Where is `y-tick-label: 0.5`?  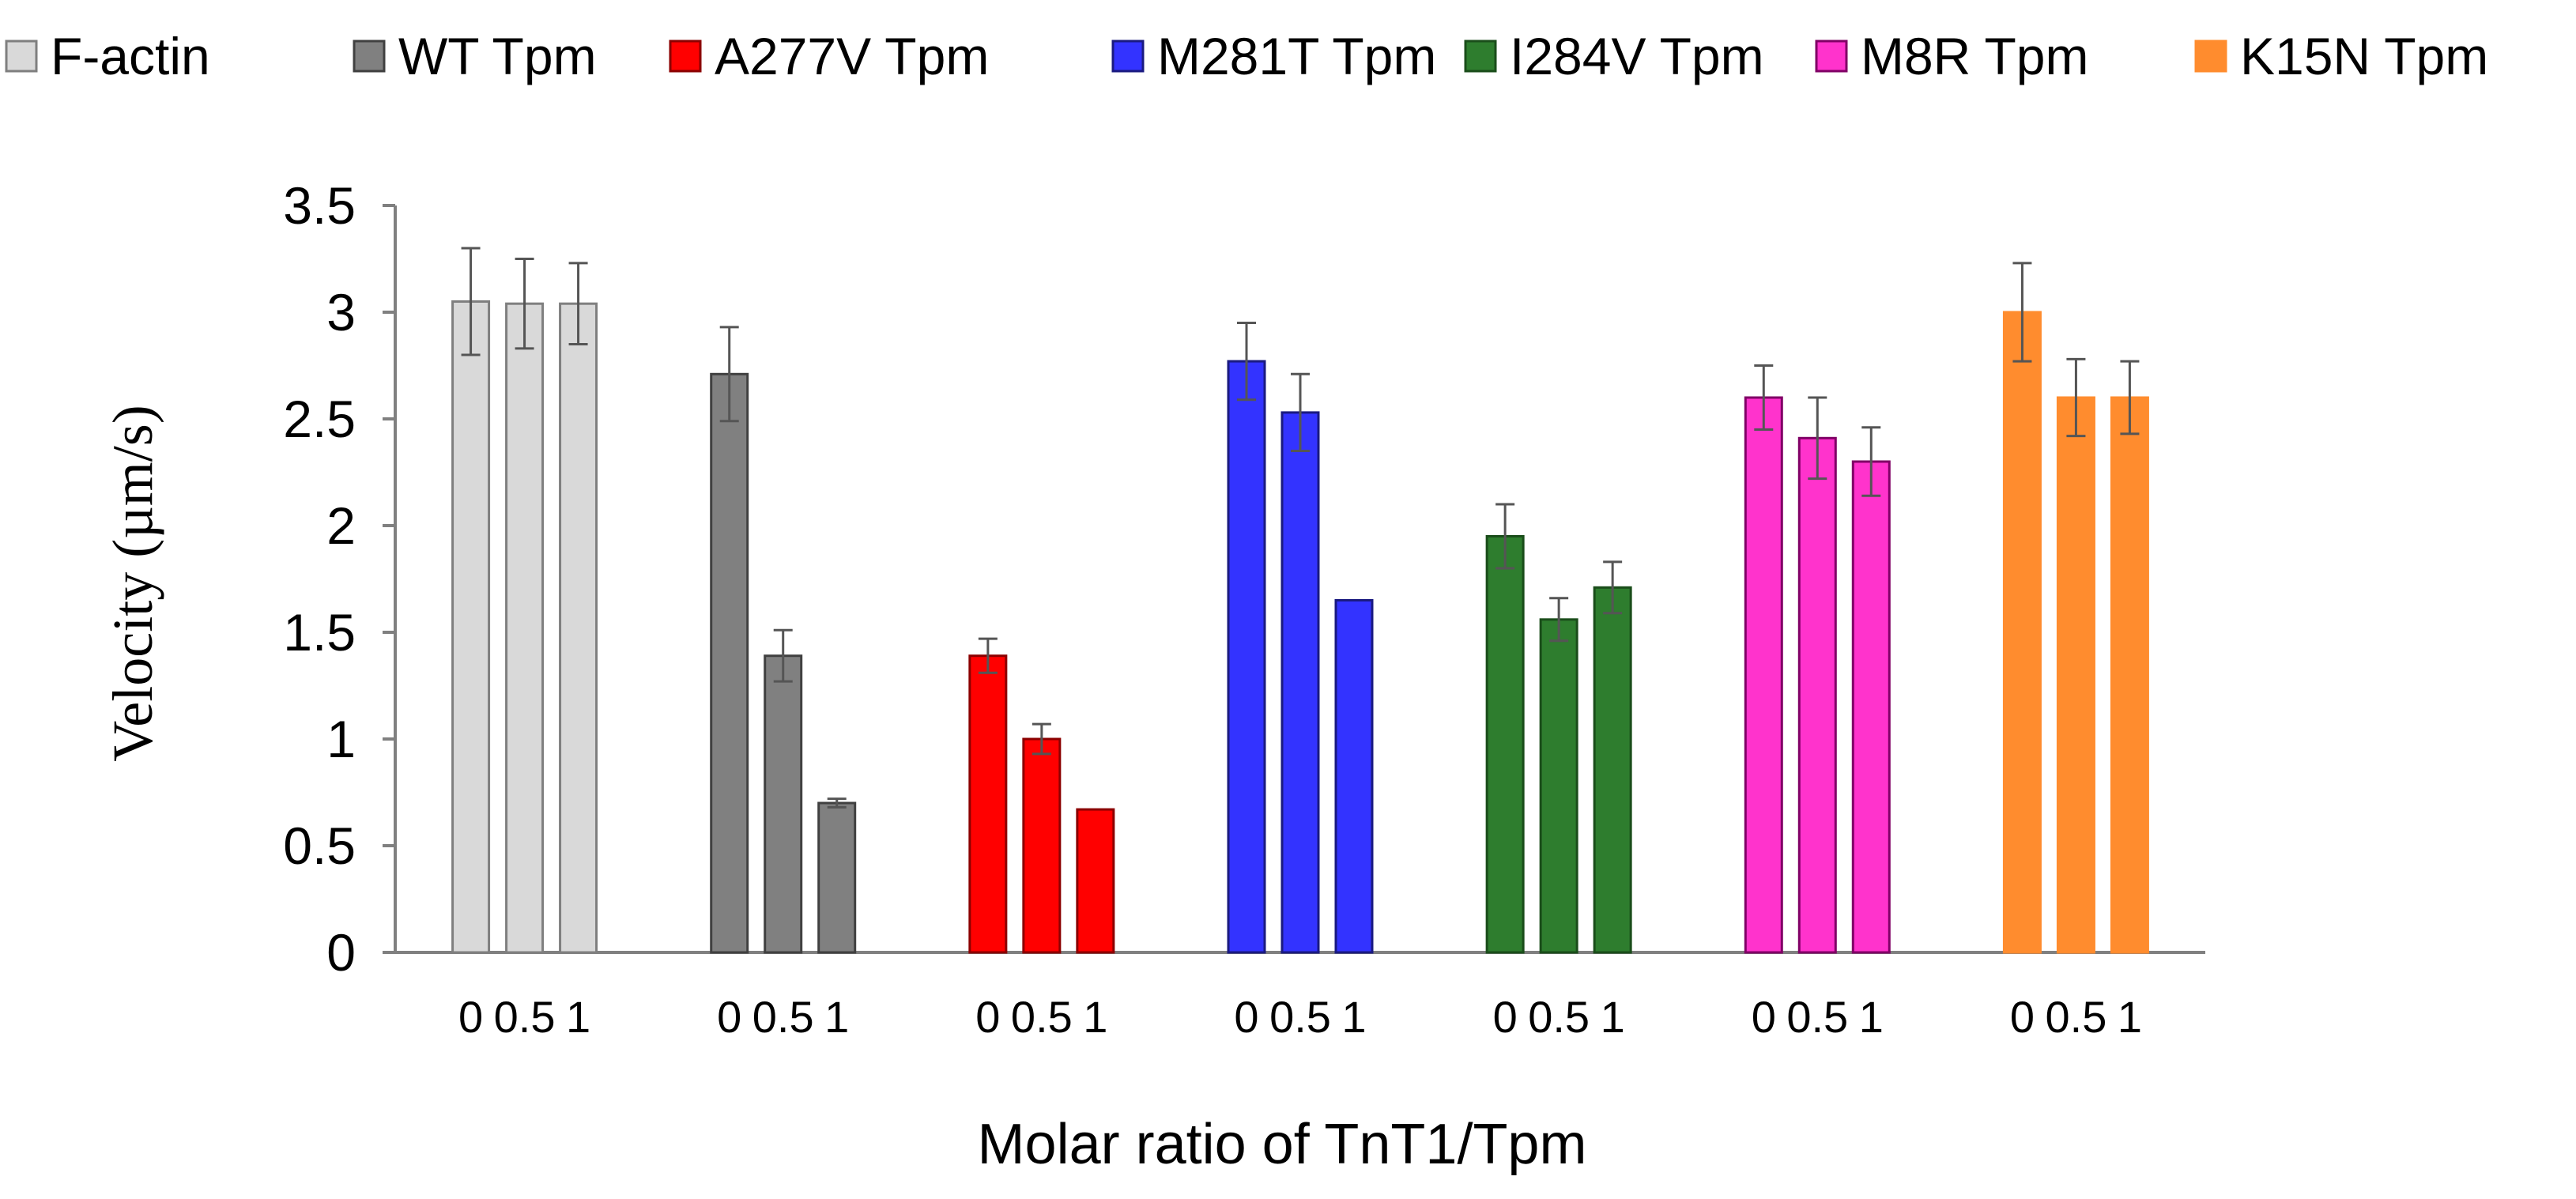 y-tick-label: 0.5 is located at coordinates (319, 845).